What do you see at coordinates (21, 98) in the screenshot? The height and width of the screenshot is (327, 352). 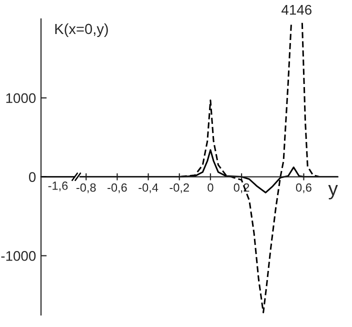 I see `y-tick-label: 1000` at bounding box center [21, 98].